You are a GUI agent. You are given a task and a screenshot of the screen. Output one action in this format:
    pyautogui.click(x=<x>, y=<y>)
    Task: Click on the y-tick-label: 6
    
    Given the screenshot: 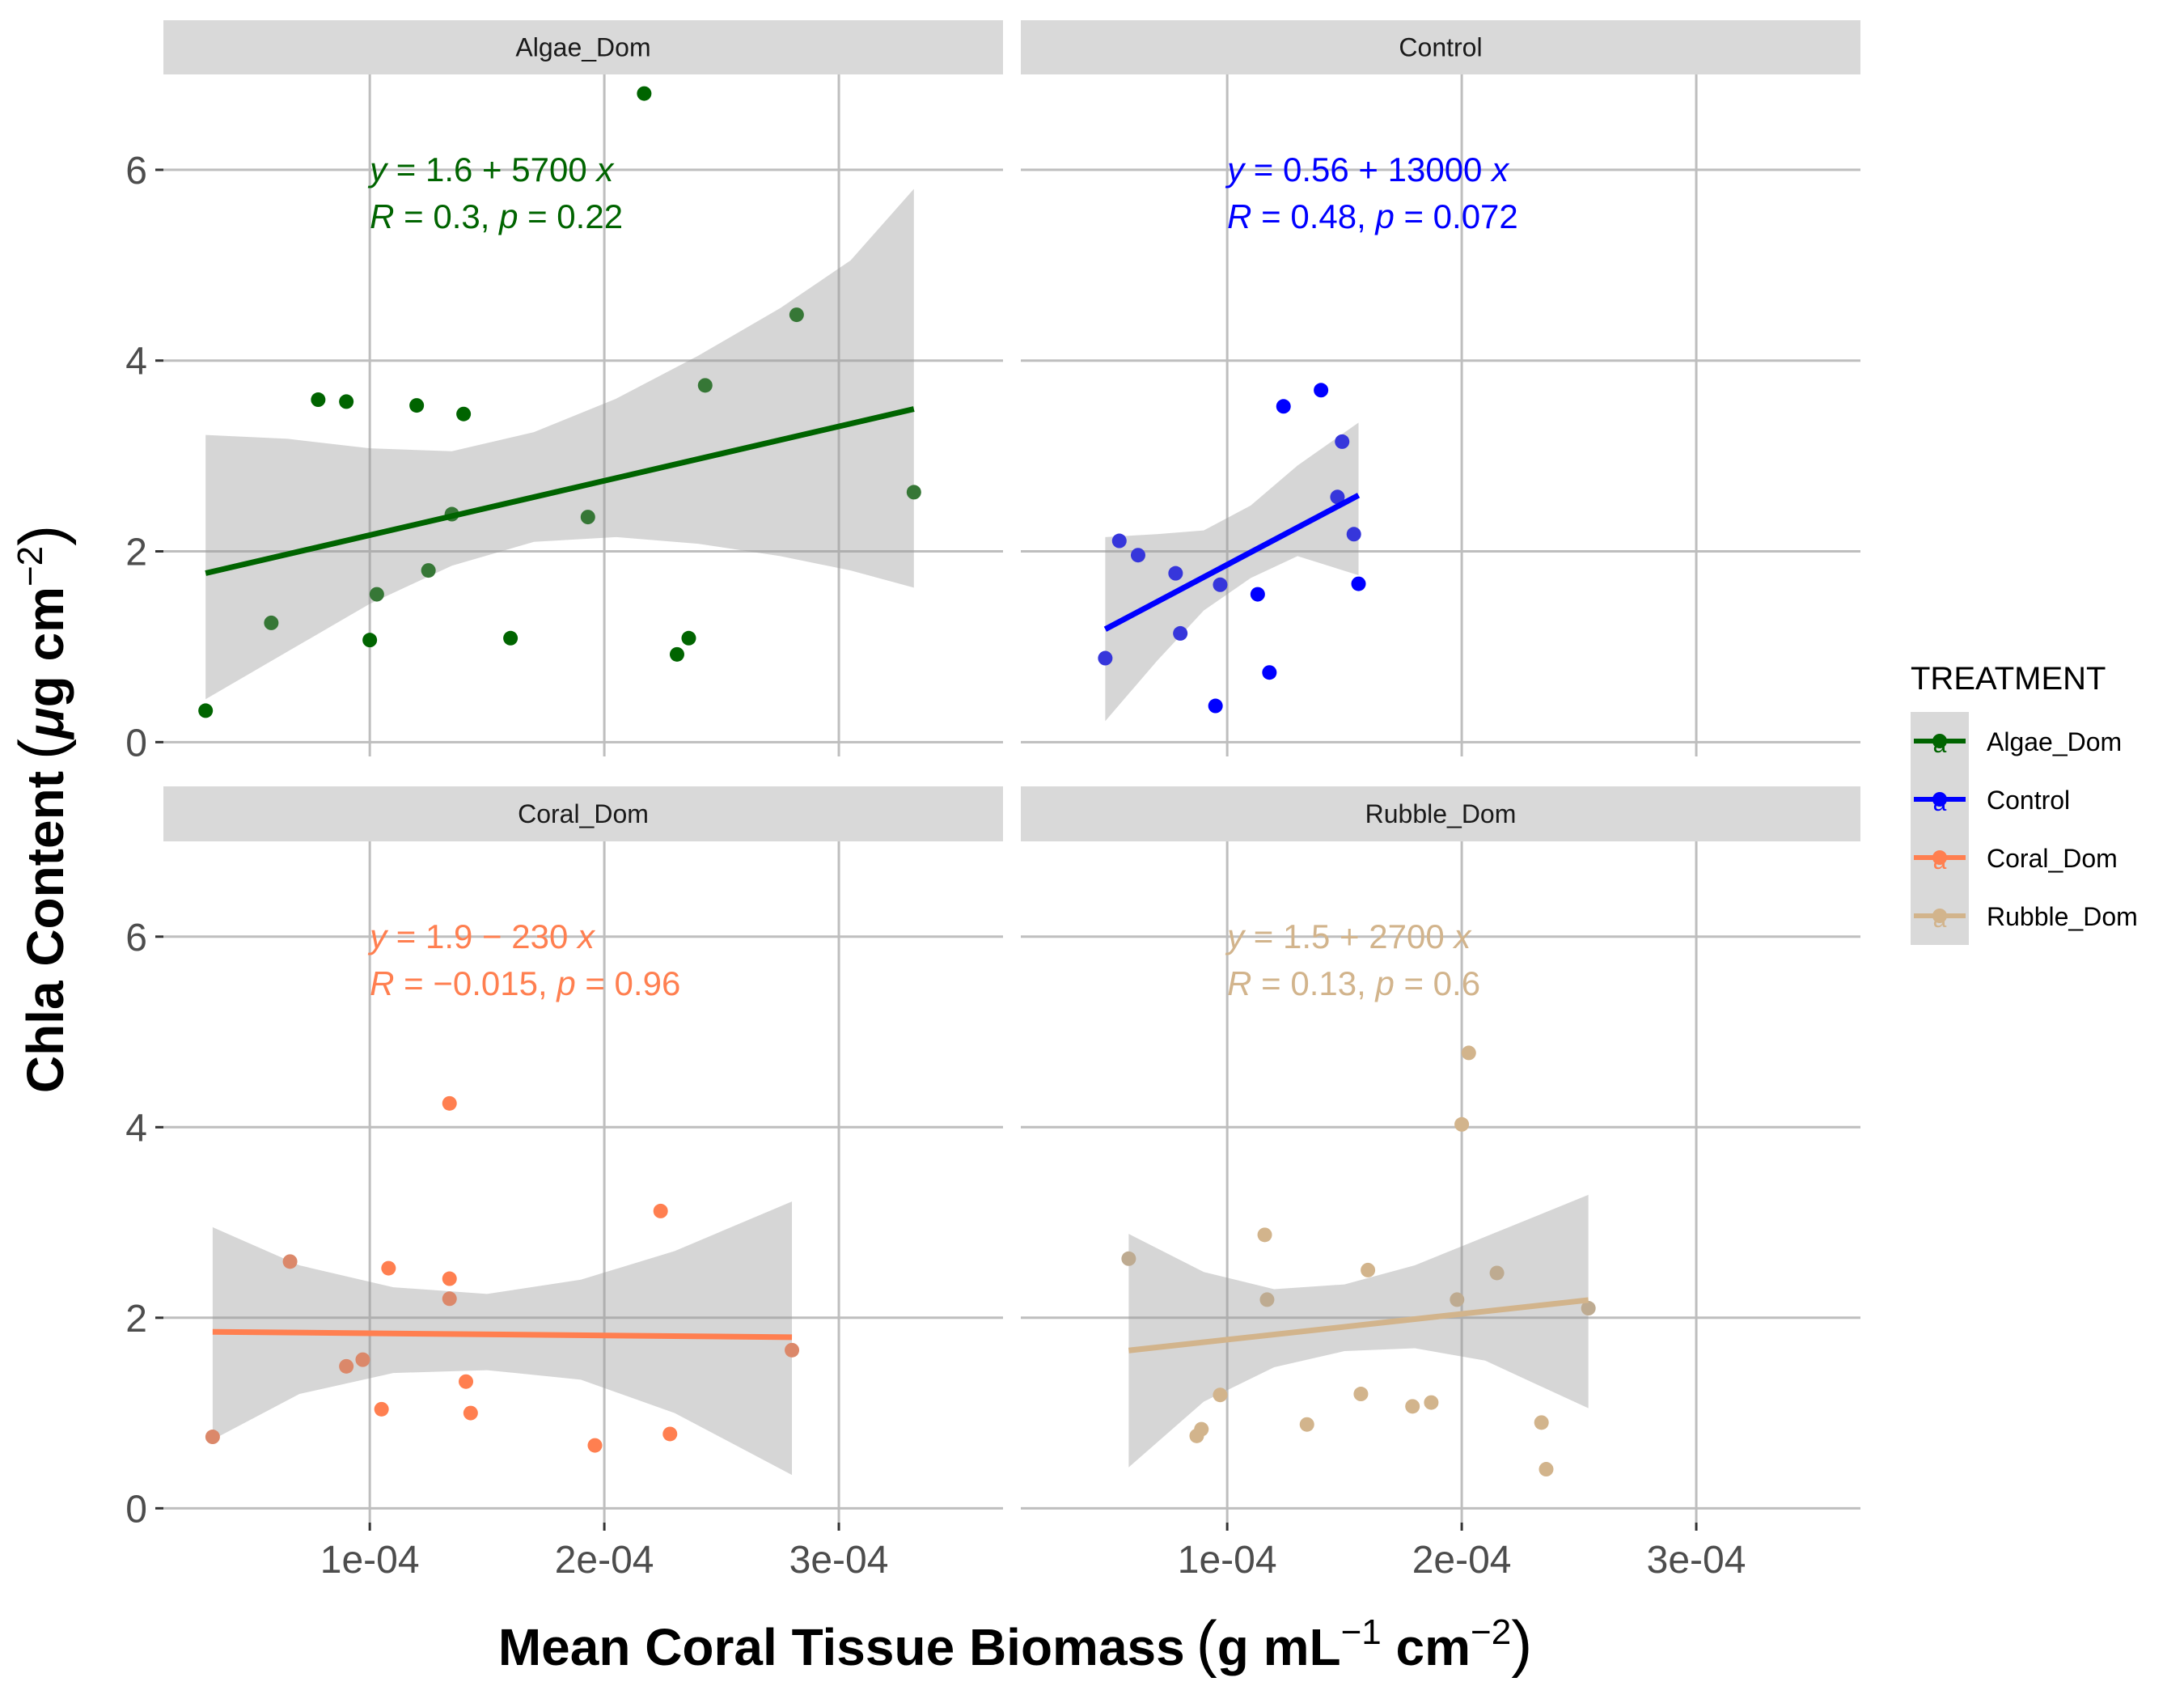 What is the action you would take?
    pyautogui.click(x=136, y=939)
    